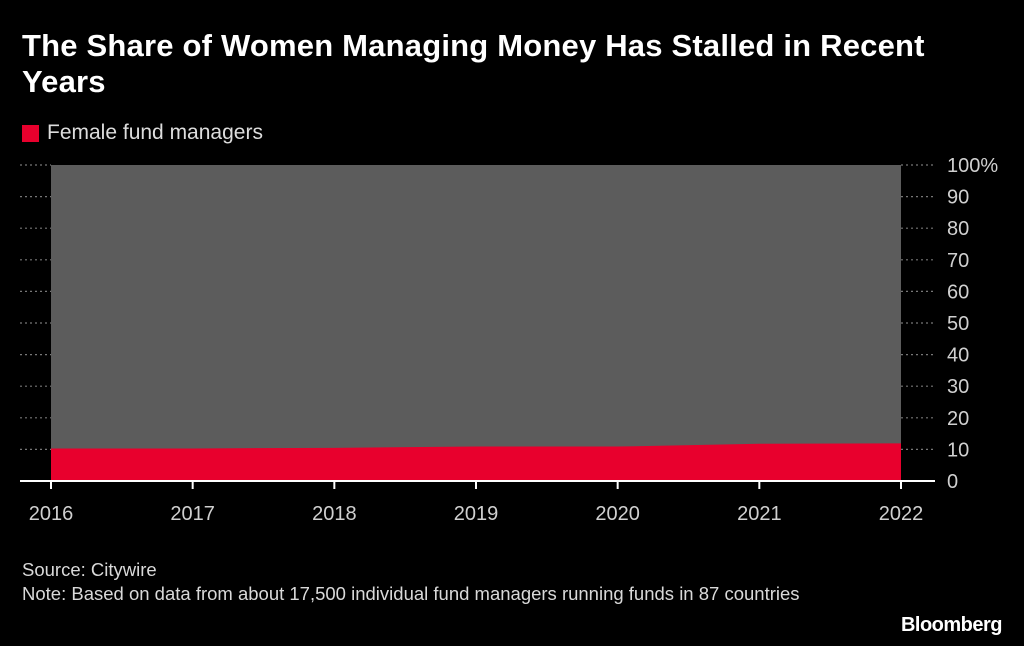  Describe the element at coordinates (476, 462) in the screenshot. I see `series-area-female` at that location.